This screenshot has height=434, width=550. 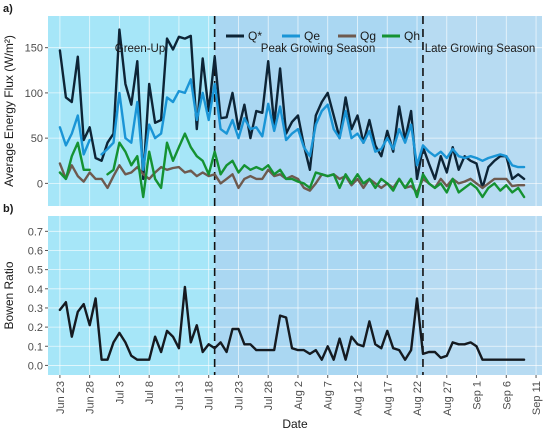 What do you see at coordinates (40, 184) in the screenshot?
I see `y-tick-label: 0` at bounding box center [40, 184].